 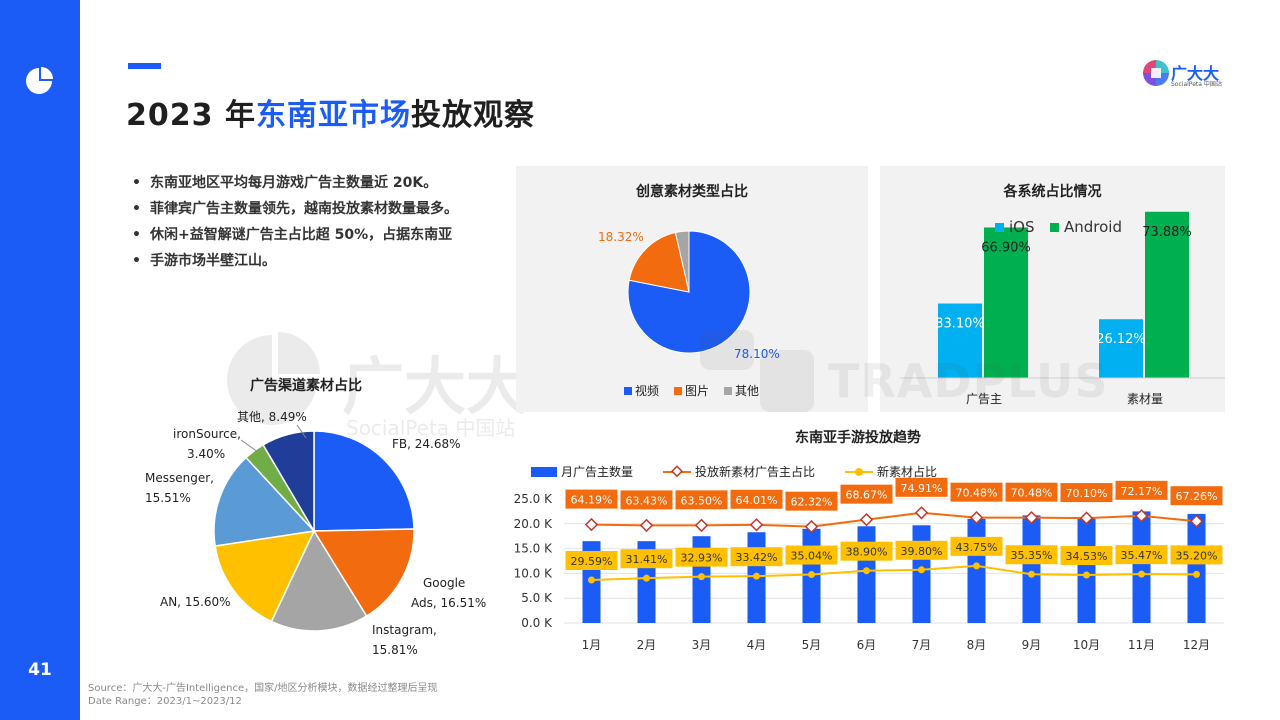 What do you see at coordinates (659, 262) in the screenshot?
I see `pie-slice-图片` at bounding box center [659, 262].